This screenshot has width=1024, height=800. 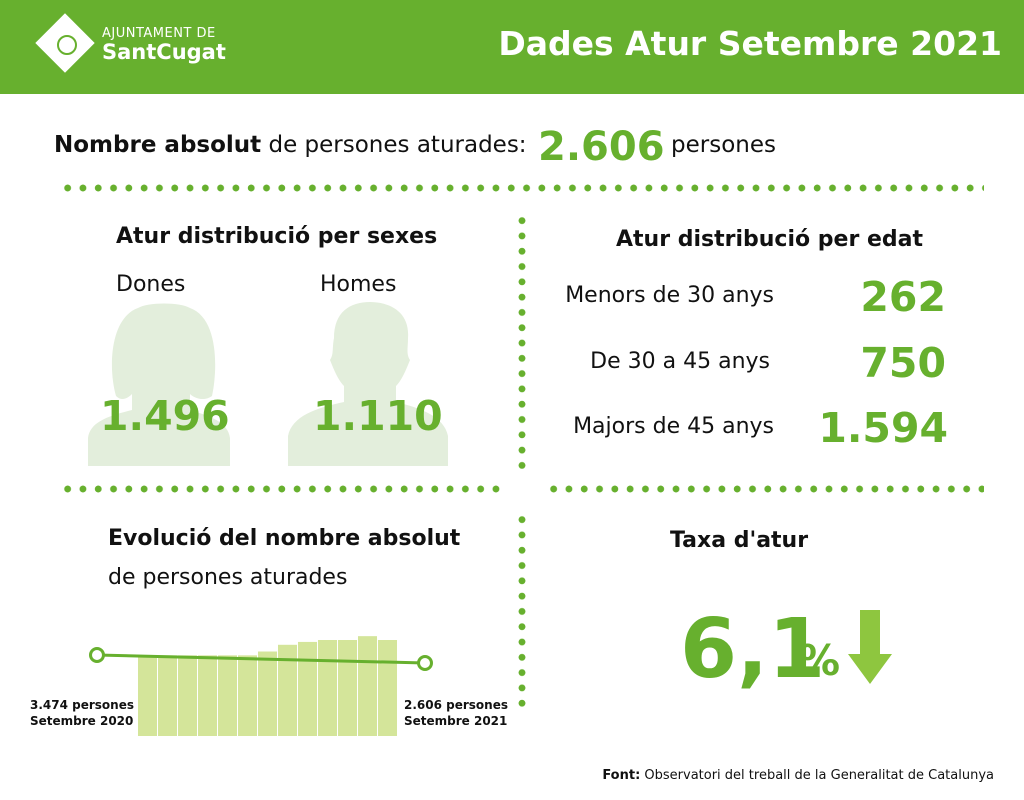 I want to click on sexes-title: Atur distribució per sexes, so click(x=277, y=236).